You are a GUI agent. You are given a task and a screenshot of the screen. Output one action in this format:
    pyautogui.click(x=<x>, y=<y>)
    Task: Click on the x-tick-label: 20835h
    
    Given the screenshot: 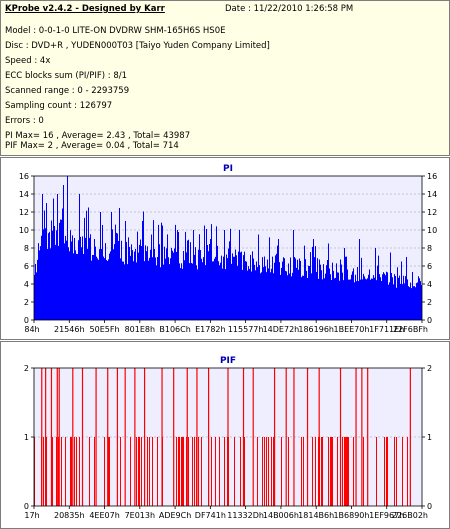 What is the action you would take?
    pyautogui.click(x=69, y=515)
    